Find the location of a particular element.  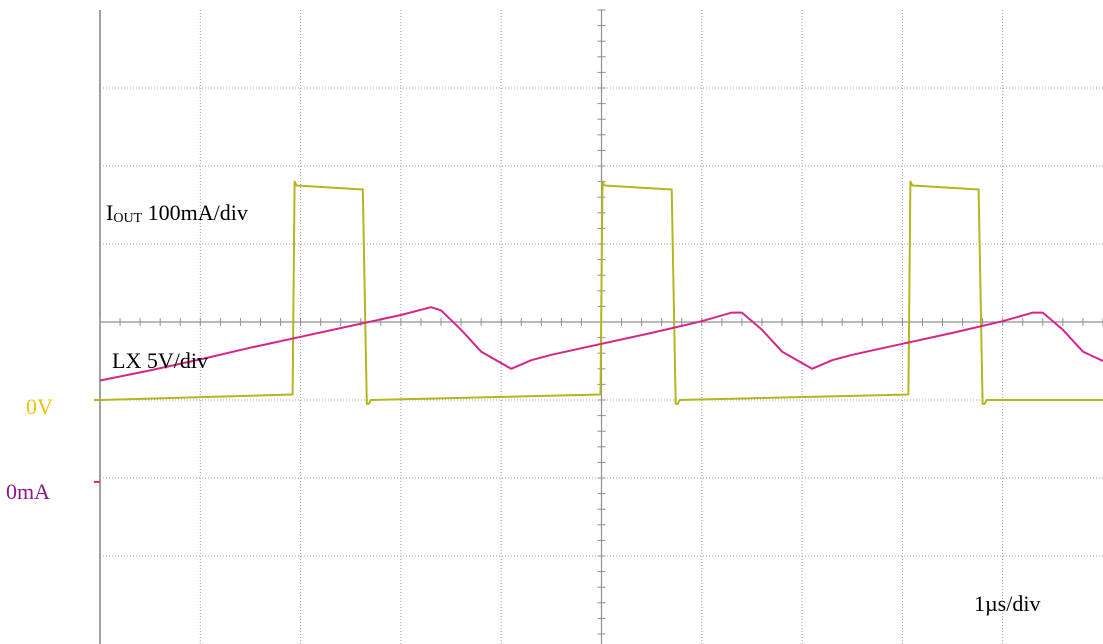

iout-name-sub: OUT is located at coordinates (128, 218).